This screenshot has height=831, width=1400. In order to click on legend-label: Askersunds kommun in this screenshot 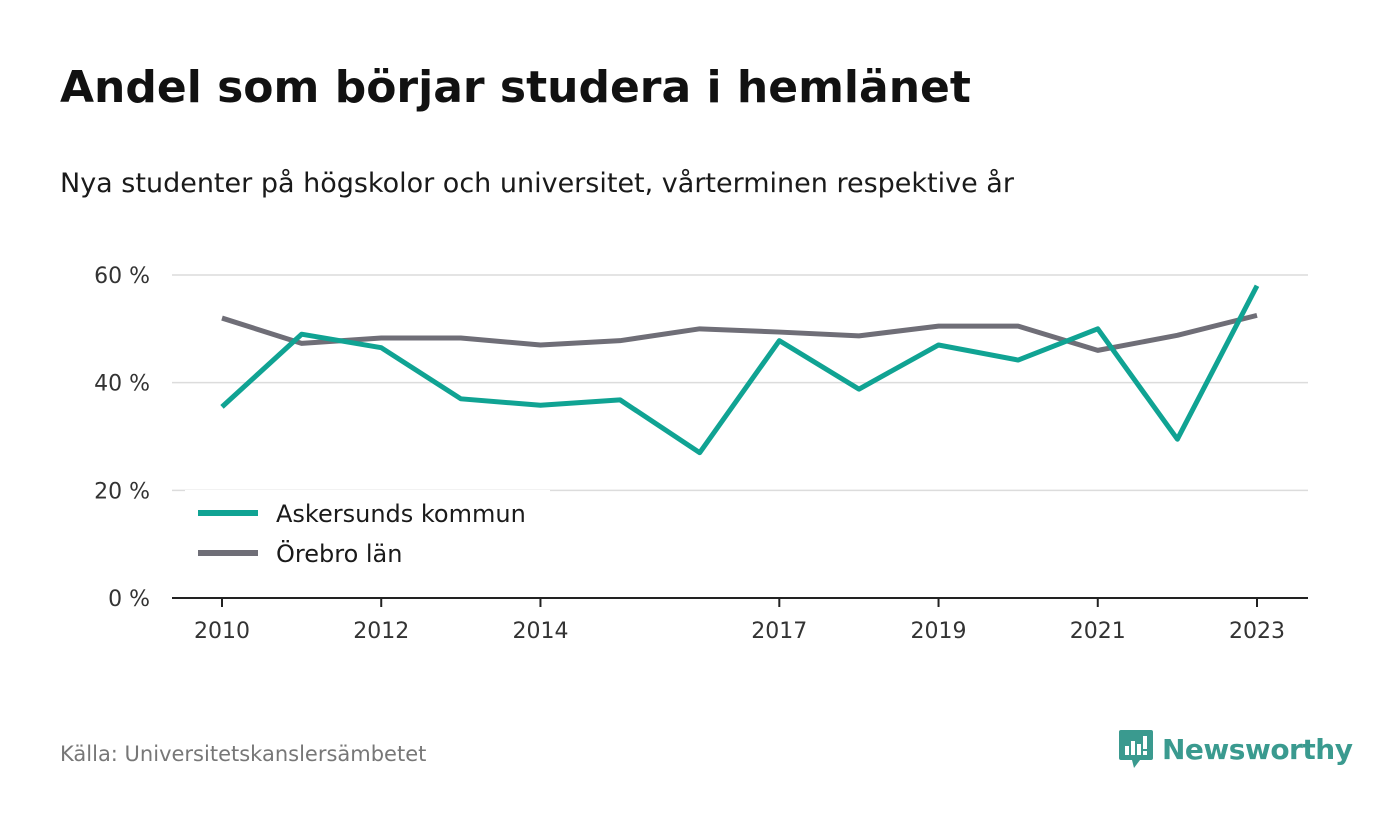, I will do `click(401, 514)`.